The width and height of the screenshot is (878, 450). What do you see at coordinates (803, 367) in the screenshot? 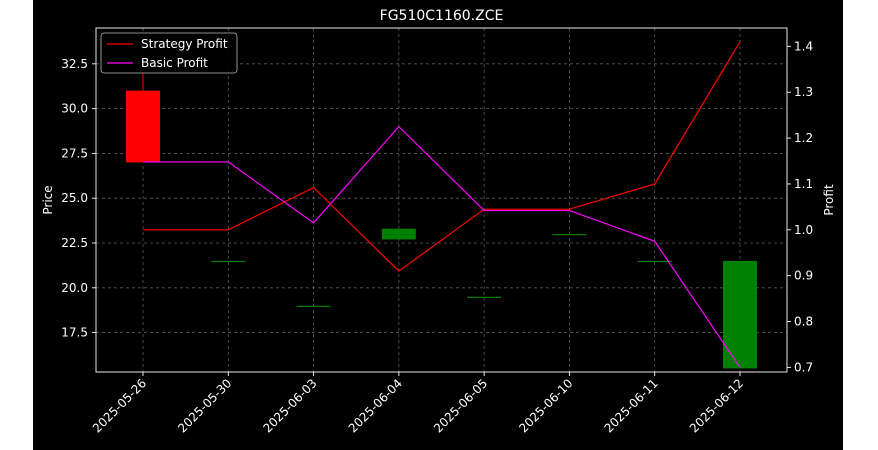
I see `y-right-tick-label: 0.7` at bounding box center [803, 367].